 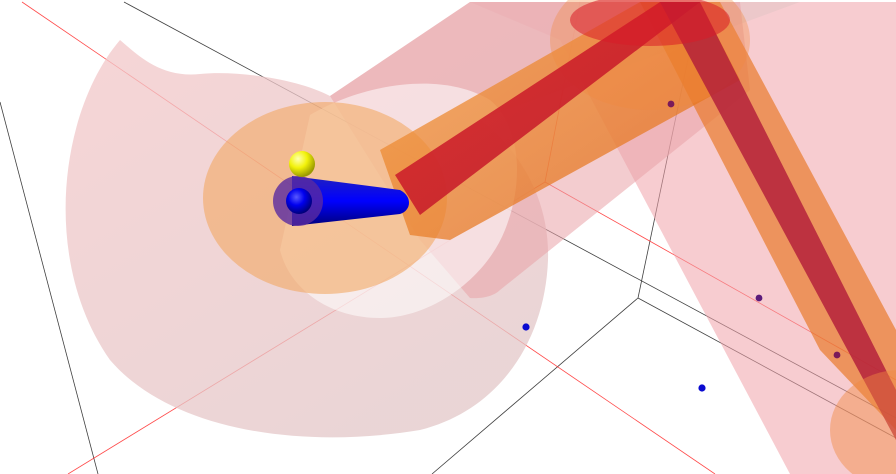 What do you see at coordinates (299, 201) in the screenshot?
I see `blue-atom` at bounding box center [299, 201].